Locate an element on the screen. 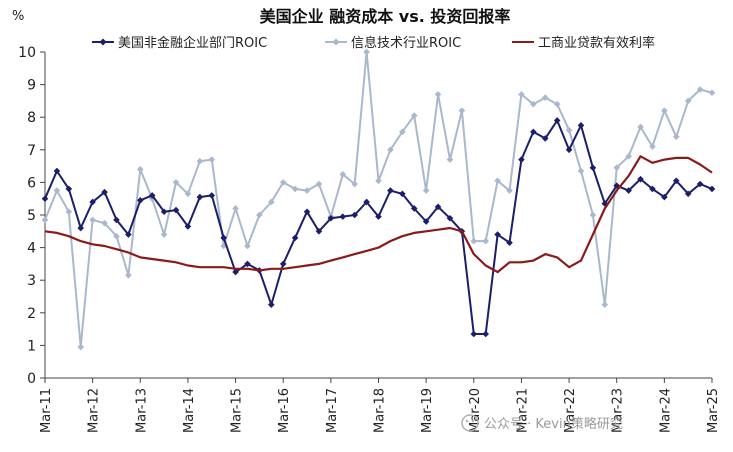 This screenshot has height=452, width=733. y-tick-label: 7 is located at coordinates (31, 151).